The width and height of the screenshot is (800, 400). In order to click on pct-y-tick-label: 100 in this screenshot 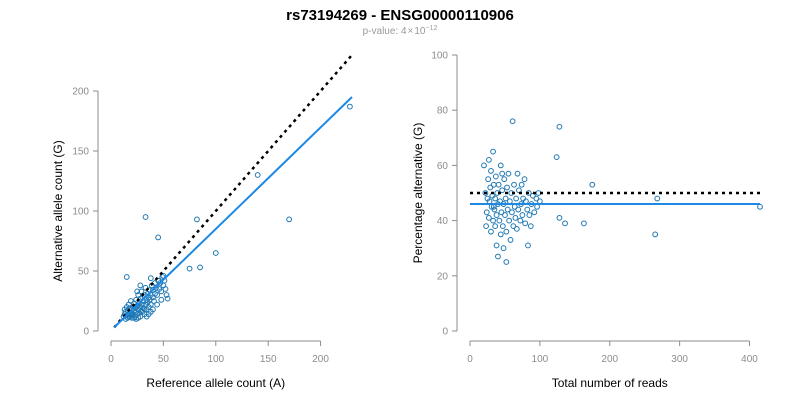, I will do `click(439, 56)`.